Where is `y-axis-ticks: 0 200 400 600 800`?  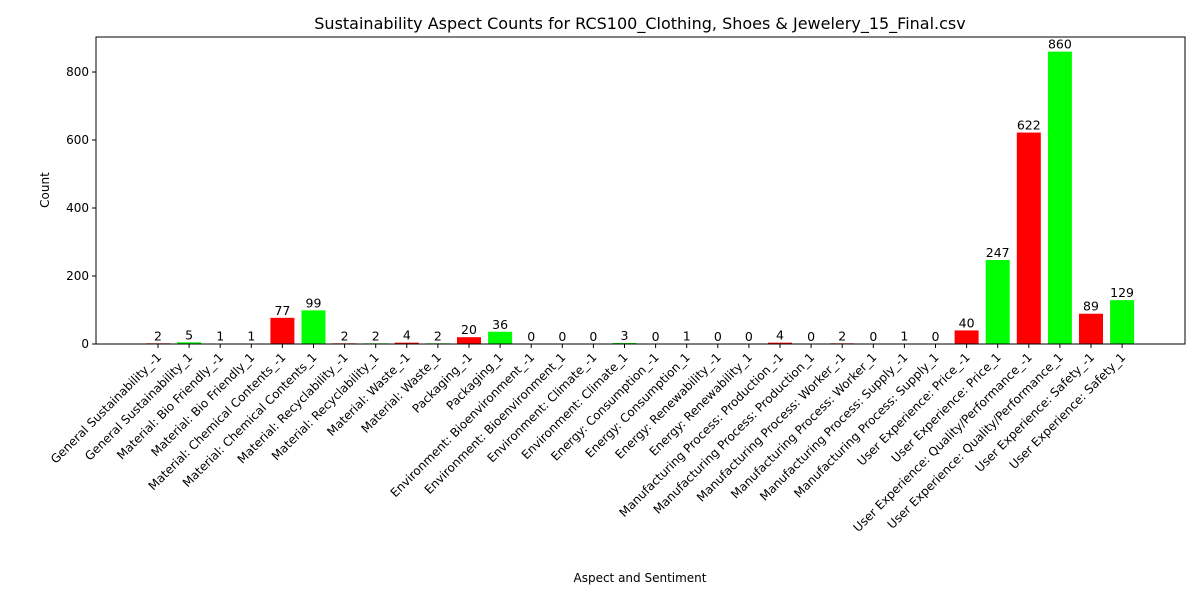
y-axis-ticks: 0 200 400 600 800 is located at coordinates (81, 208).